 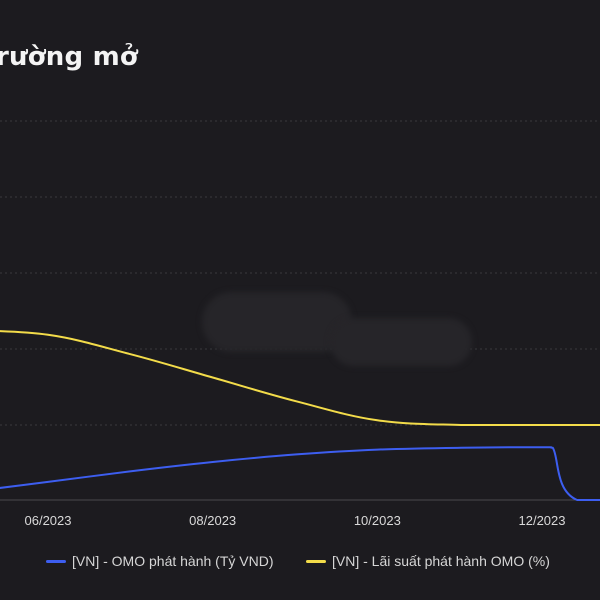 I want to click on x-tick-label: 12/2023, so click(x=542, y=520).